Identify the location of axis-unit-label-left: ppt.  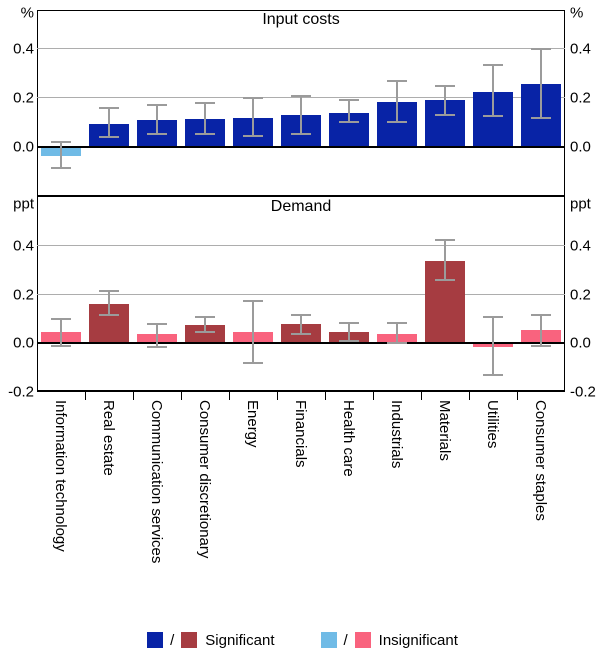
(23, 204).